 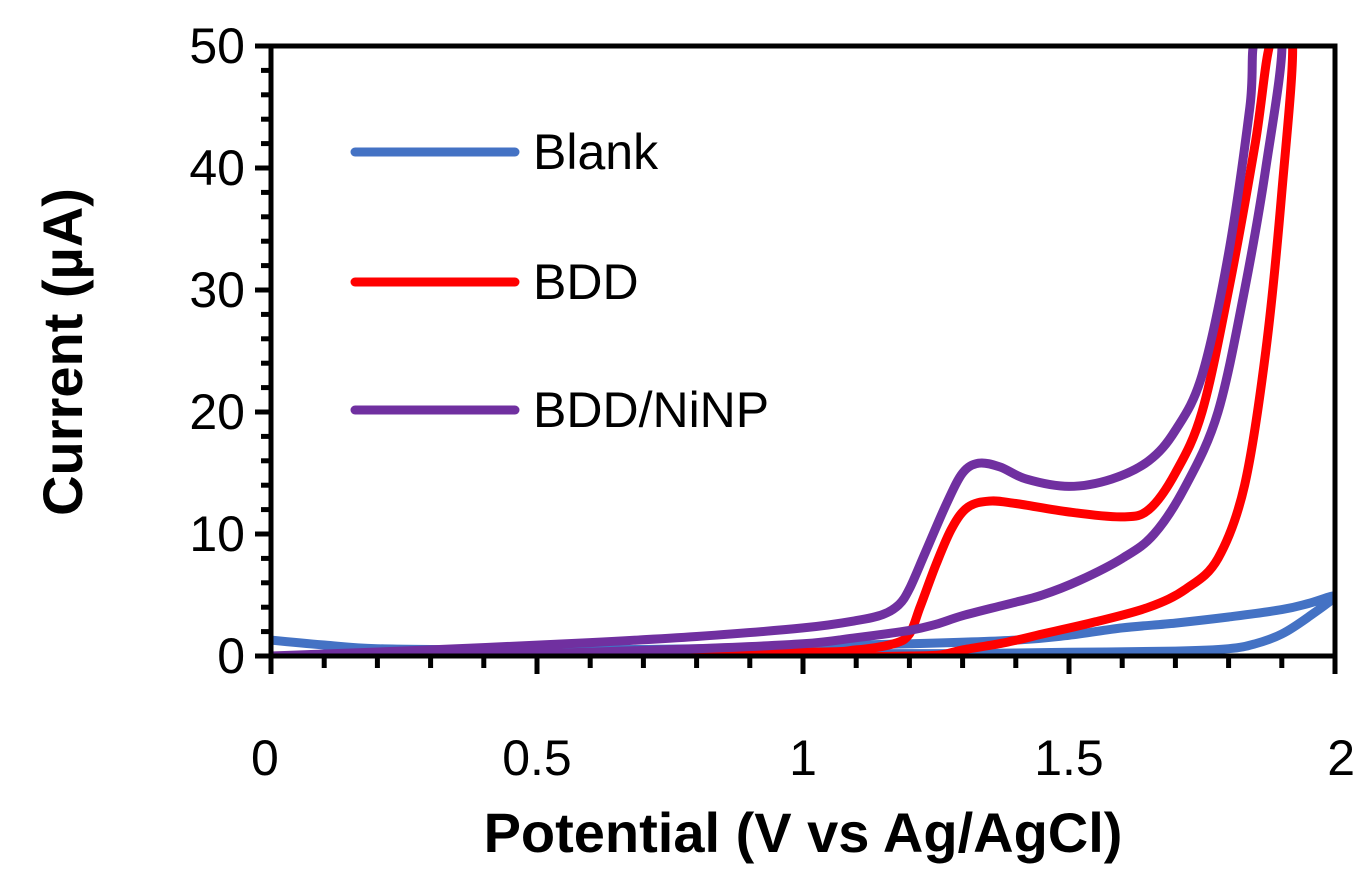 What do you see at coordinates (62, 352) in the screenshot?
I see `y-axis-title: Current (µA)` at bounding box center [62, 352].